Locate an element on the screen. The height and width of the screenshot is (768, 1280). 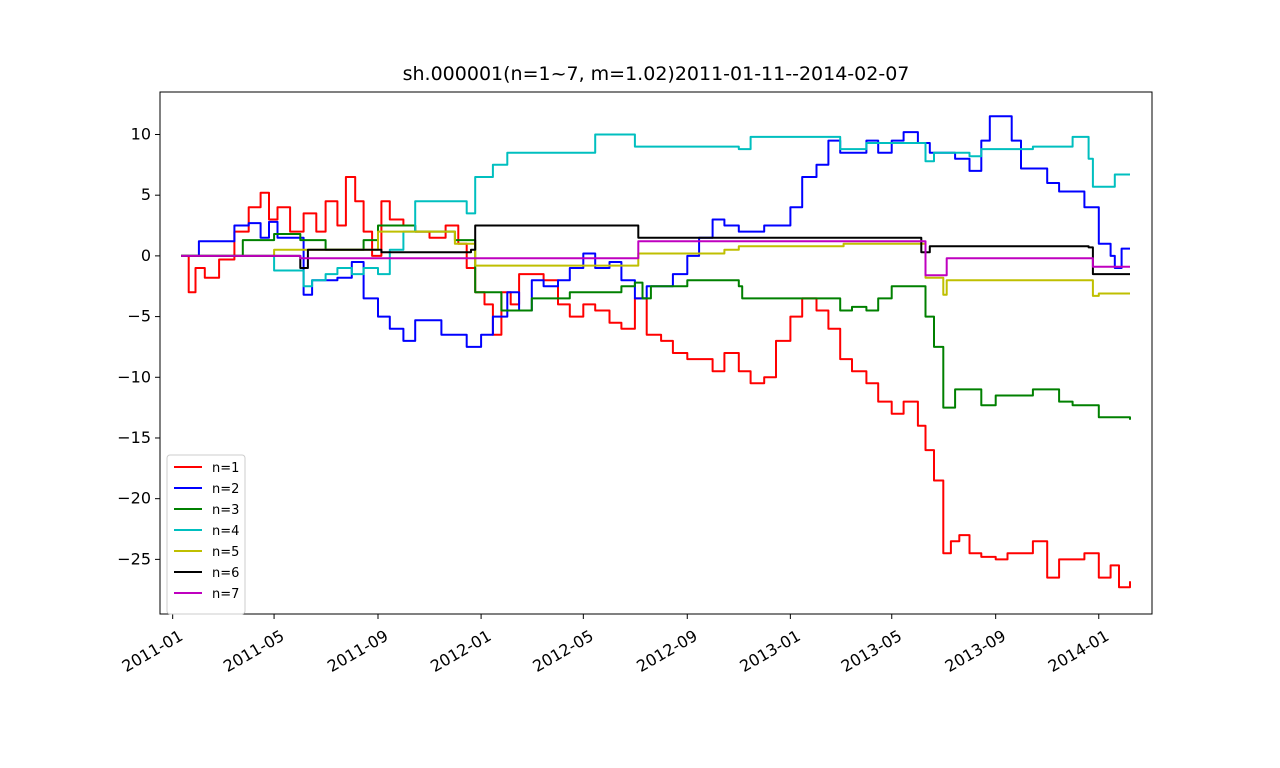
legend-label: n=3 is located at coordinates (225, 510).